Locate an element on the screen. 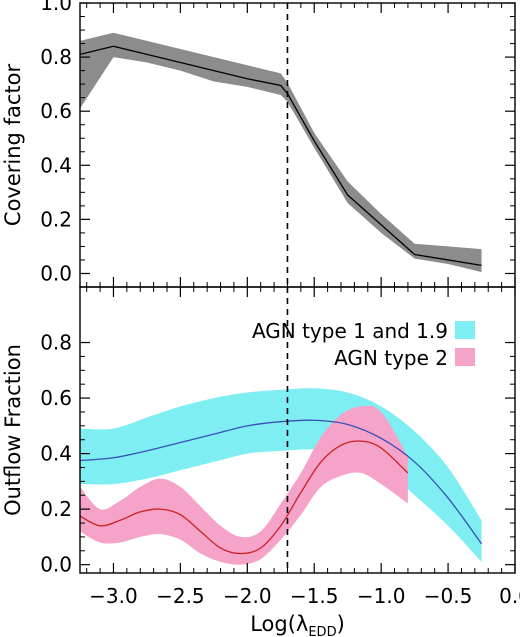 Image resolution: width=520 pixels, height=637 pixels. x-tick-label: 0.0 is located at coordinates (509, 596).